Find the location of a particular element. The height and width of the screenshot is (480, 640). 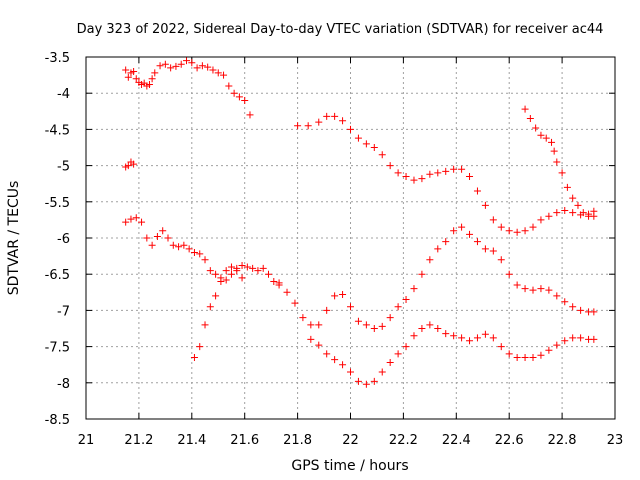

y-tick-label: -7.5 is located at coordinates (57, 348).